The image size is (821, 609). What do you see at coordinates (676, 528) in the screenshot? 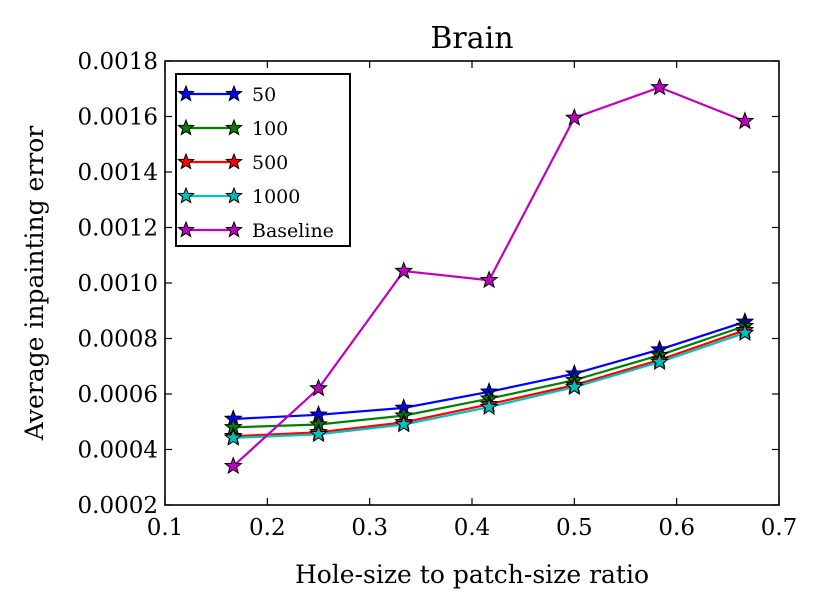
I see `x-tick-label: 0.6` at bounding box center [676, 528].